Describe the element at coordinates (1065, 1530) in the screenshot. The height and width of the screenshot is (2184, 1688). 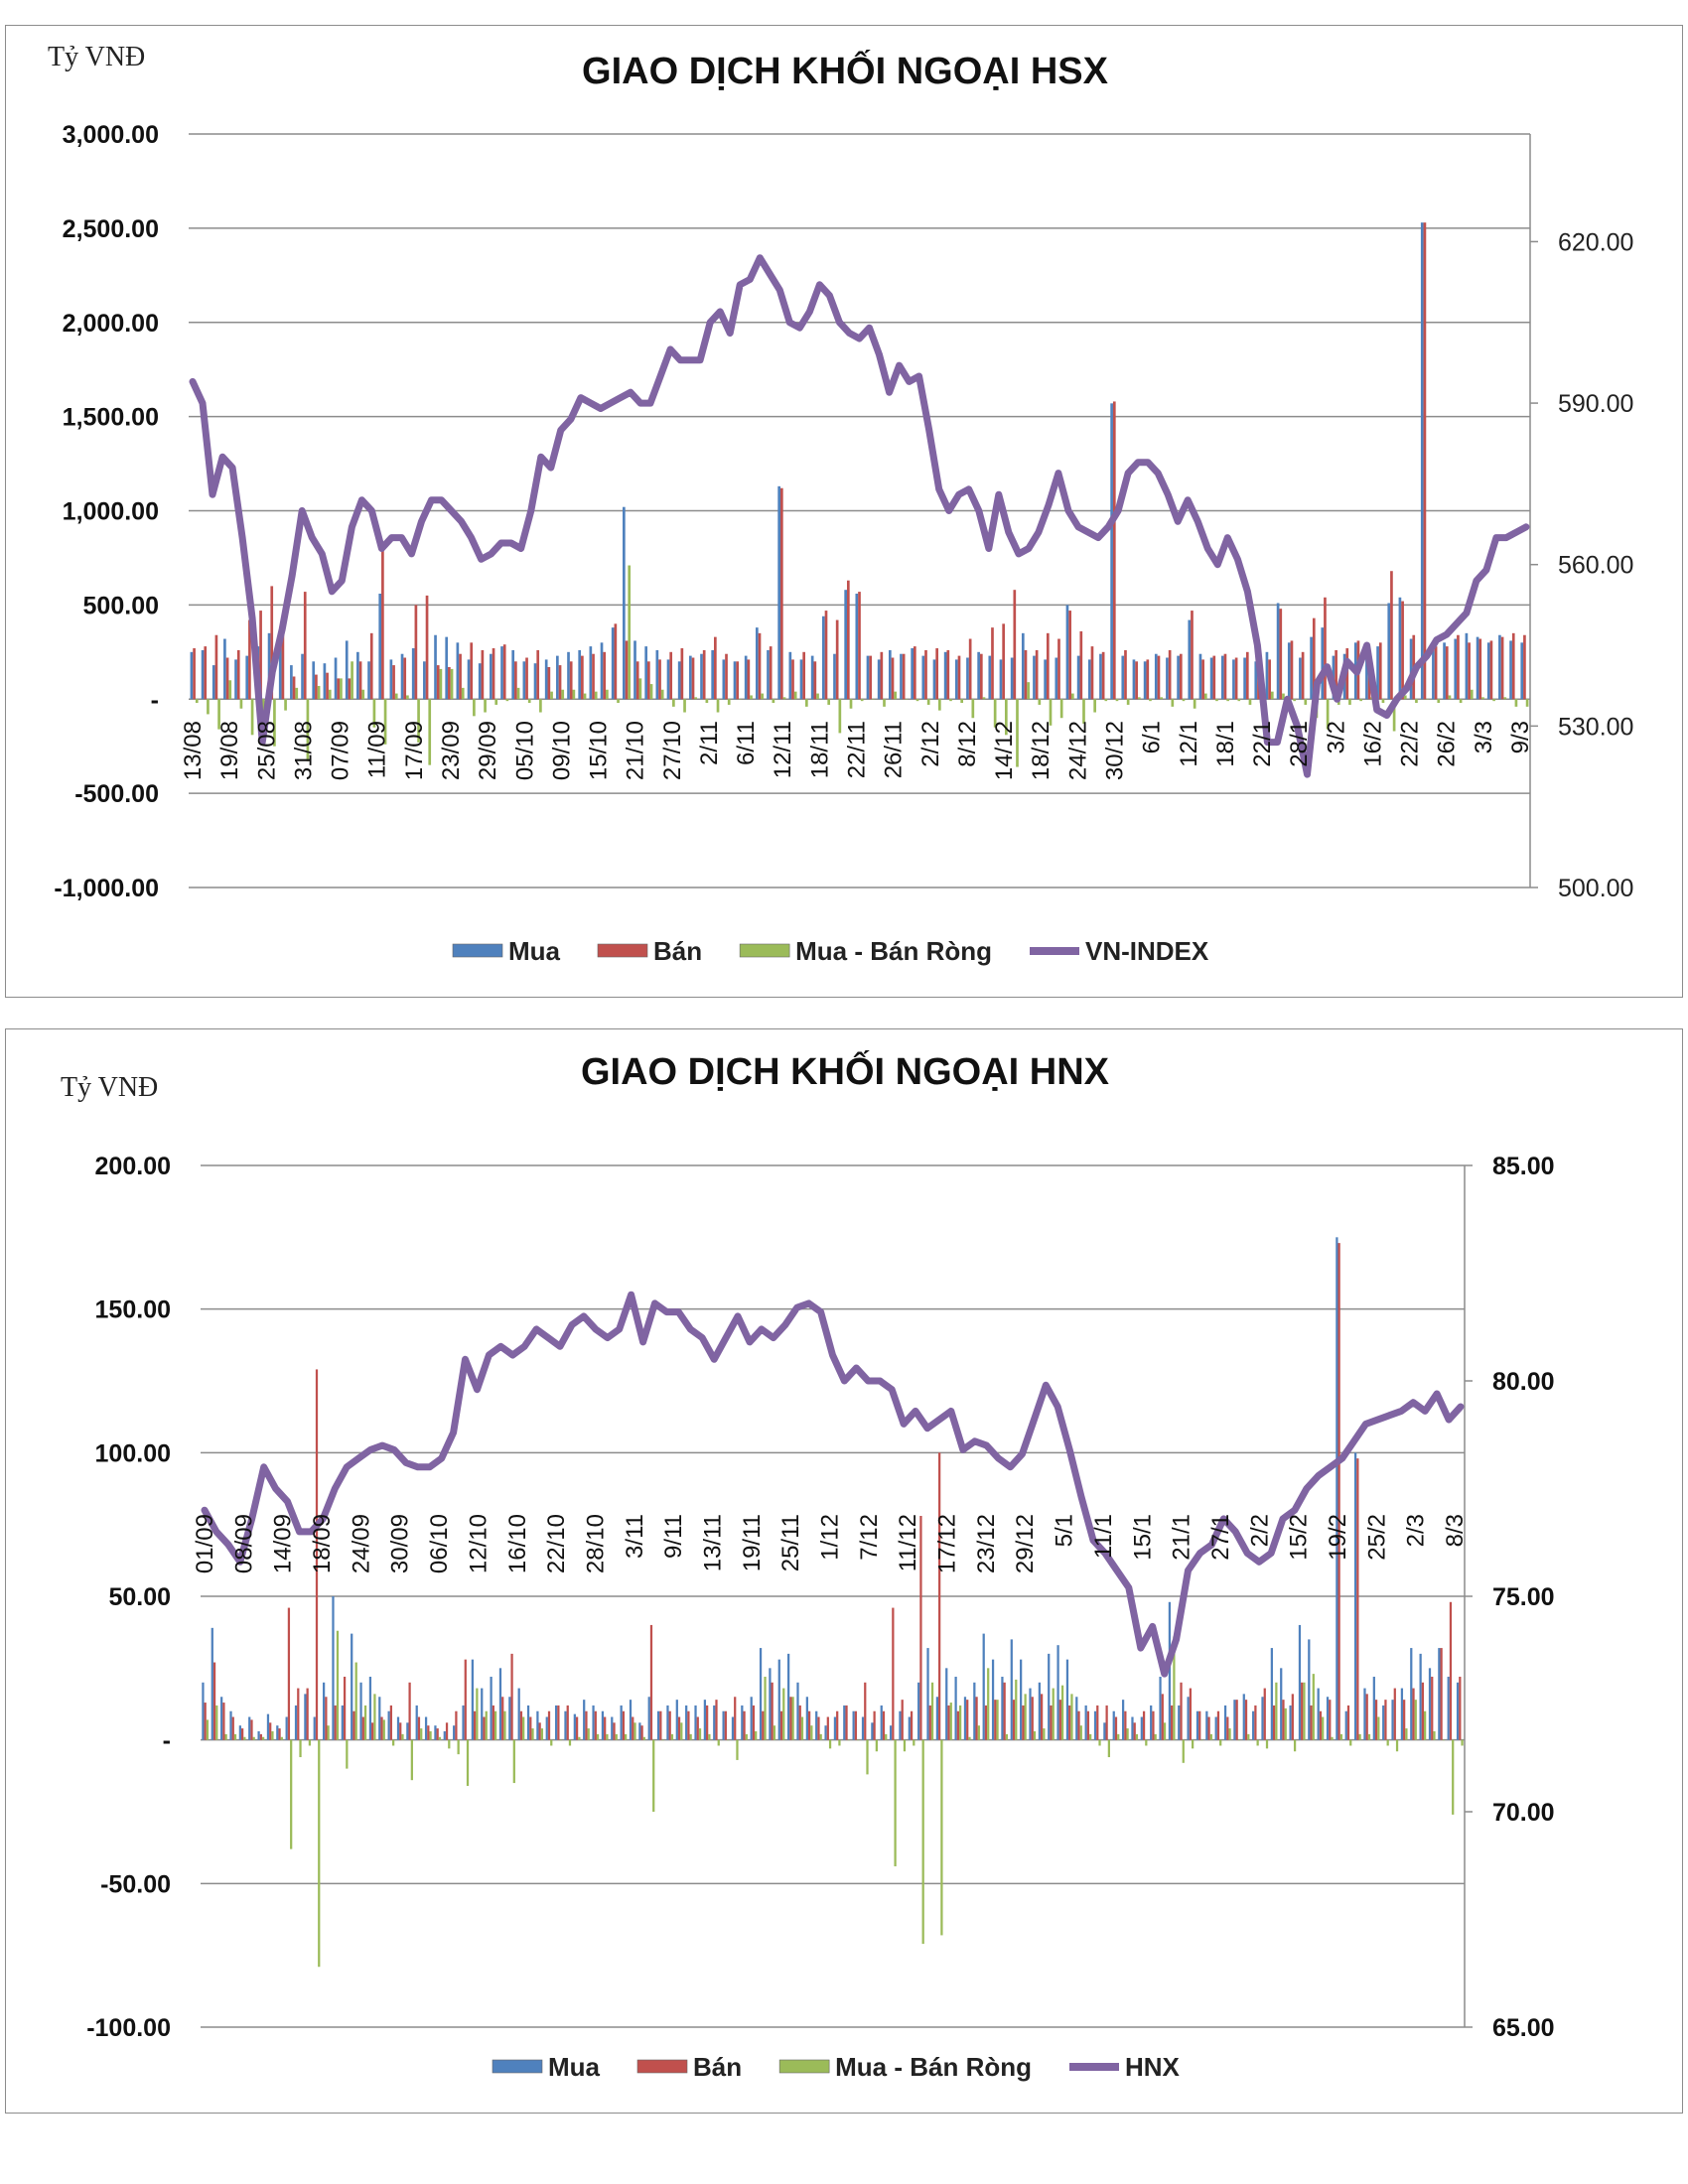
I see `hnx-x-tick-label: 5/1` at that location.